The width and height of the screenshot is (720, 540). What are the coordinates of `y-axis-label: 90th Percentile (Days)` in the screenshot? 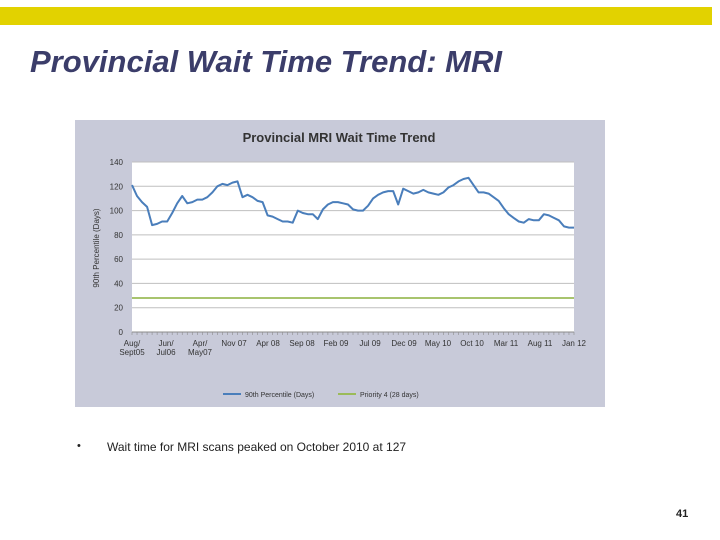 It's located at (96, 247).